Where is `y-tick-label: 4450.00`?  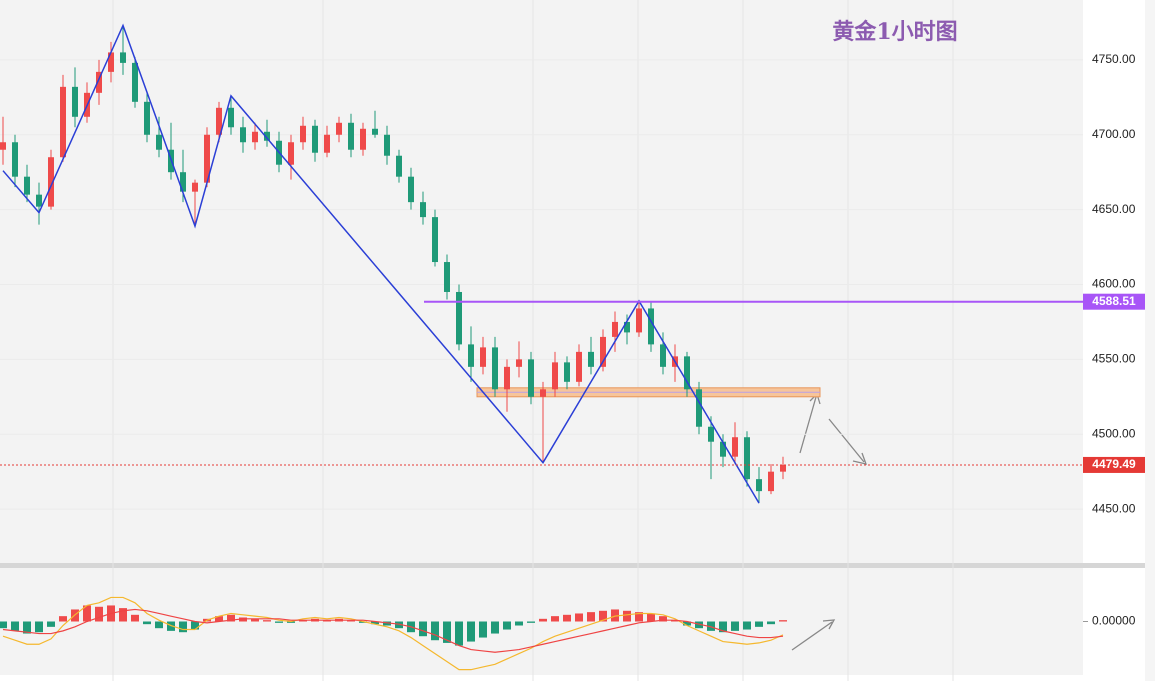
y-tick-label: 4450.00 is located at coordinates (1114, 508).